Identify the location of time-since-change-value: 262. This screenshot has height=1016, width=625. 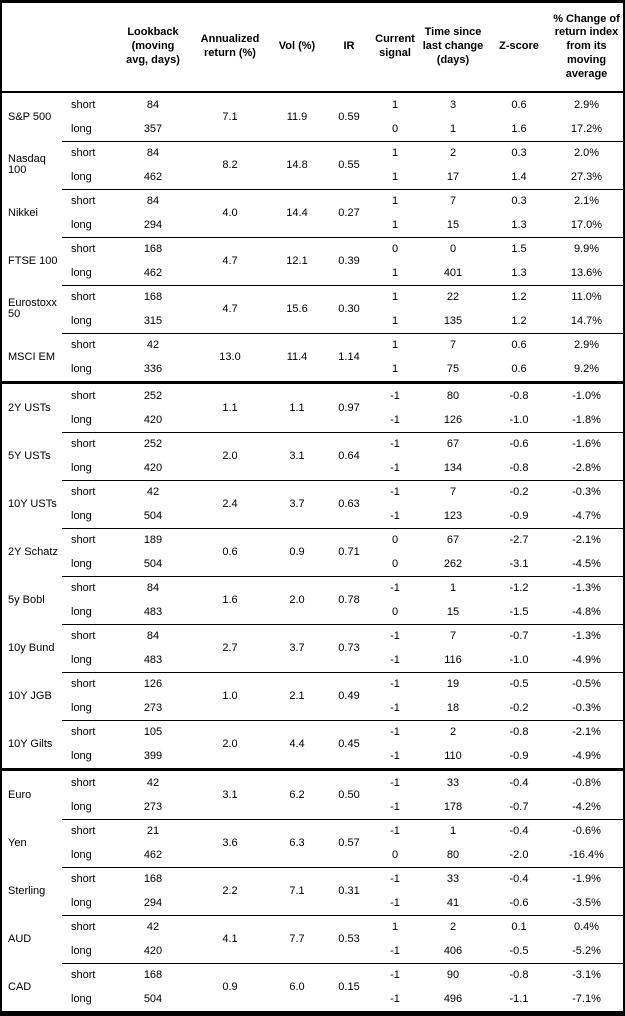
(453, 563).